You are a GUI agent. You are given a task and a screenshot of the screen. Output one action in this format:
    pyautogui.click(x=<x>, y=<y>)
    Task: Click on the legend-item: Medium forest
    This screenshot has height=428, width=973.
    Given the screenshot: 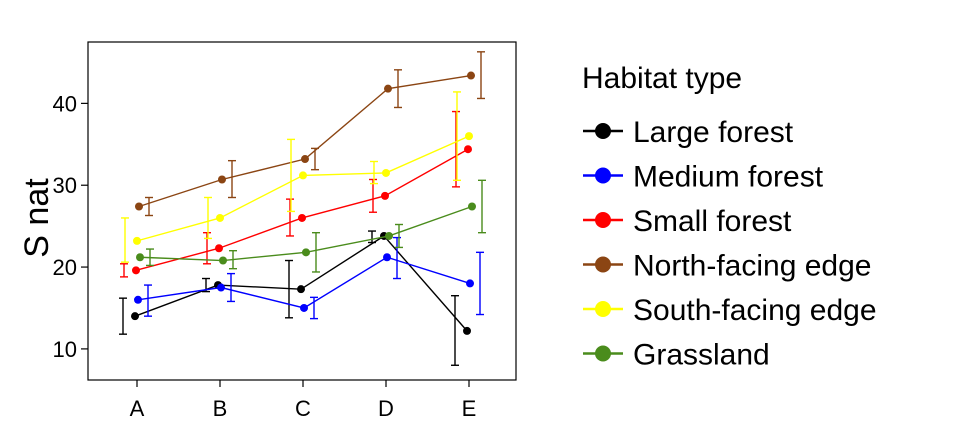 What is the action you would take?
    pyautogui.click(x=703, y=177)
    